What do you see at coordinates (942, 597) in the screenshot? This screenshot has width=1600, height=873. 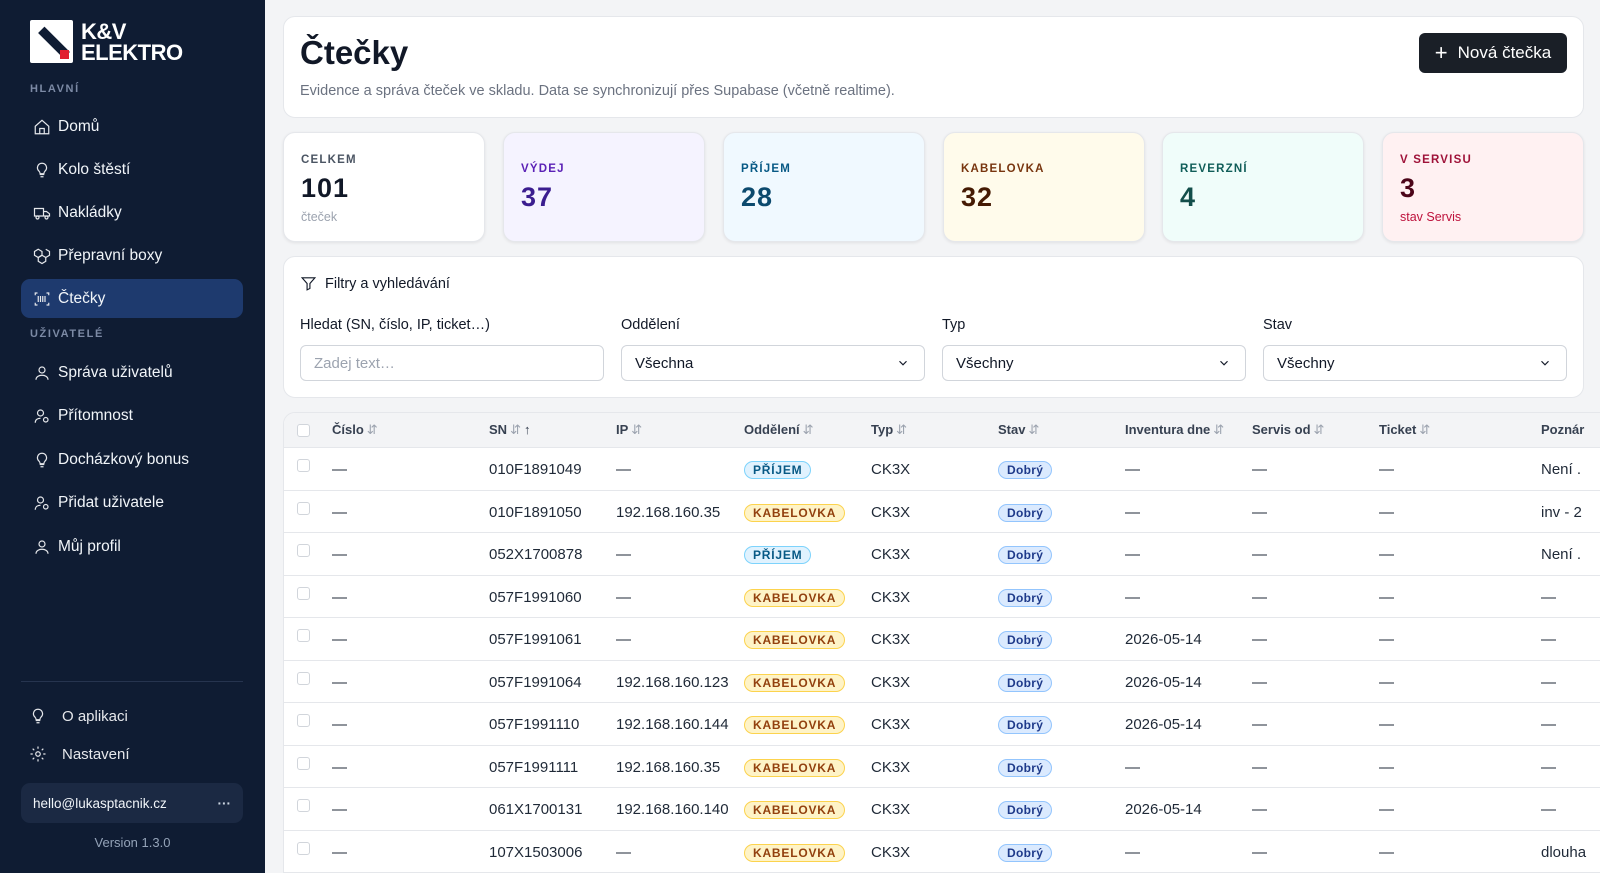 I see `table-row: — 057F1991060 — CK3X — — — — KABELOVKA Dobrý` at bounding box center [942, 597].